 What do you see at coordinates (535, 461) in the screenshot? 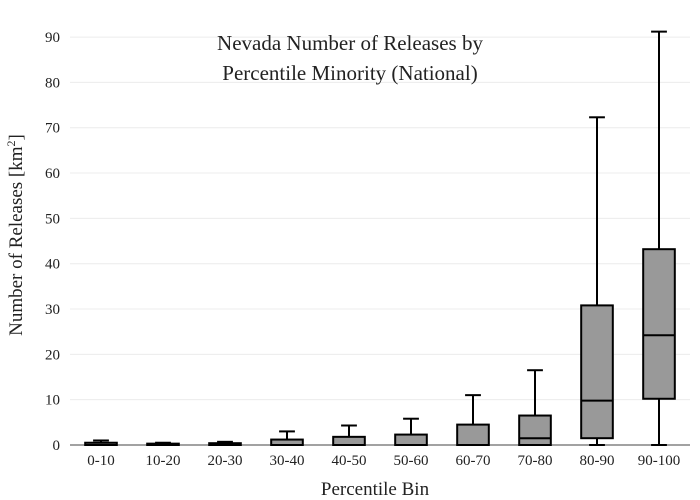
I see `x-tick-label: 70-80` at bounding box center [535, 461].